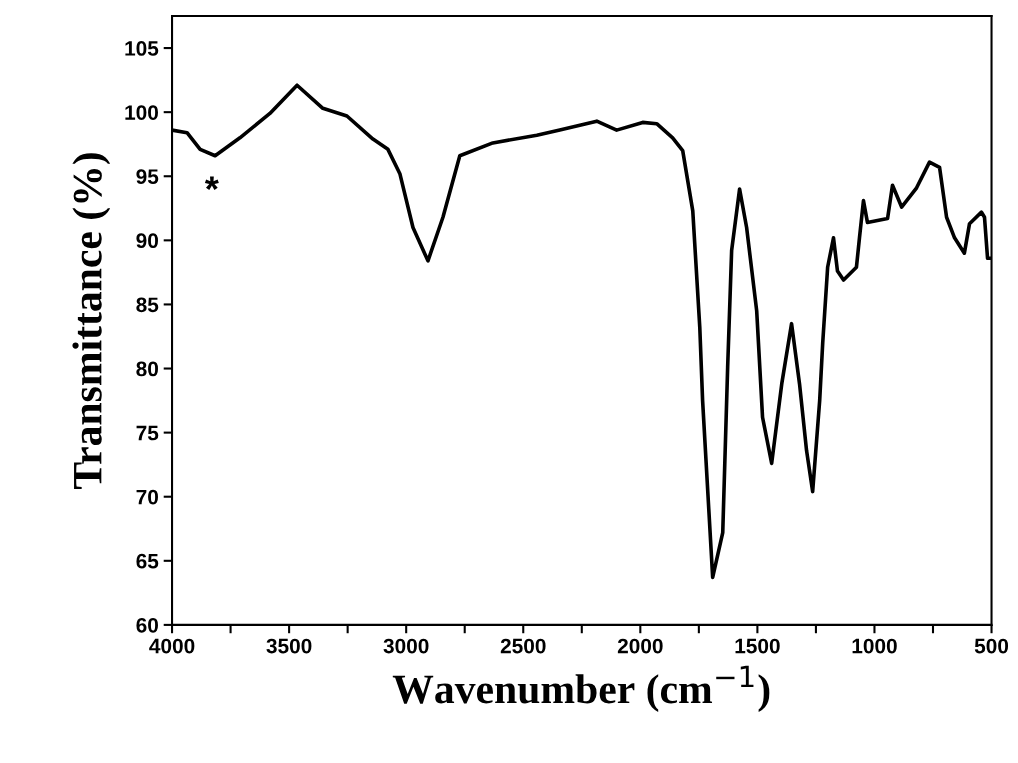 The width and height of the screenshot is (1018, 763). Describe the element at coordinates (874, 646) in the screenshot. I see `x-tick-label: 1000` at that location.